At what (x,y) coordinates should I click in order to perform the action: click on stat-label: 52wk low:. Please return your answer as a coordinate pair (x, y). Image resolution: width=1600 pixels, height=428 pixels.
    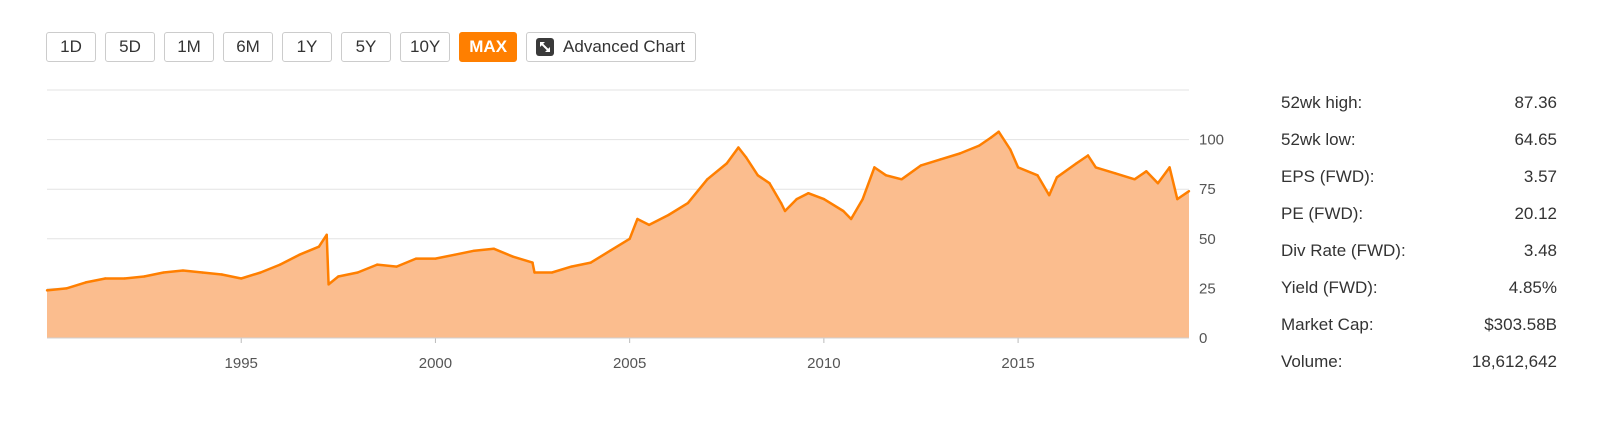
    Looking at the image, I should click on (1318, 139).